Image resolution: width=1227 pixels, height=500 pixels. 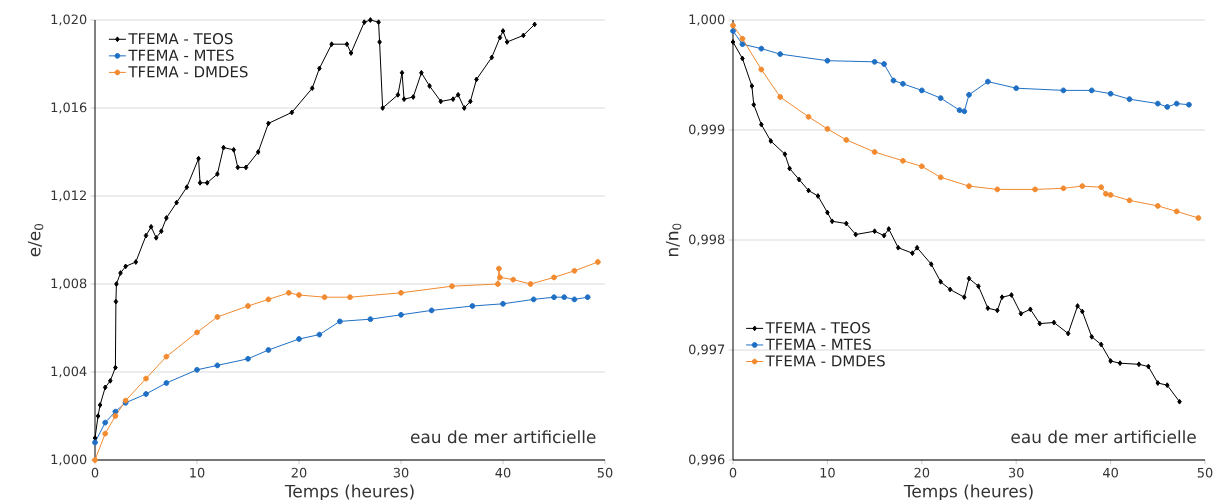 I want to click on y-axis-title: n/n$_{0}$, so click(x=673, y=240).